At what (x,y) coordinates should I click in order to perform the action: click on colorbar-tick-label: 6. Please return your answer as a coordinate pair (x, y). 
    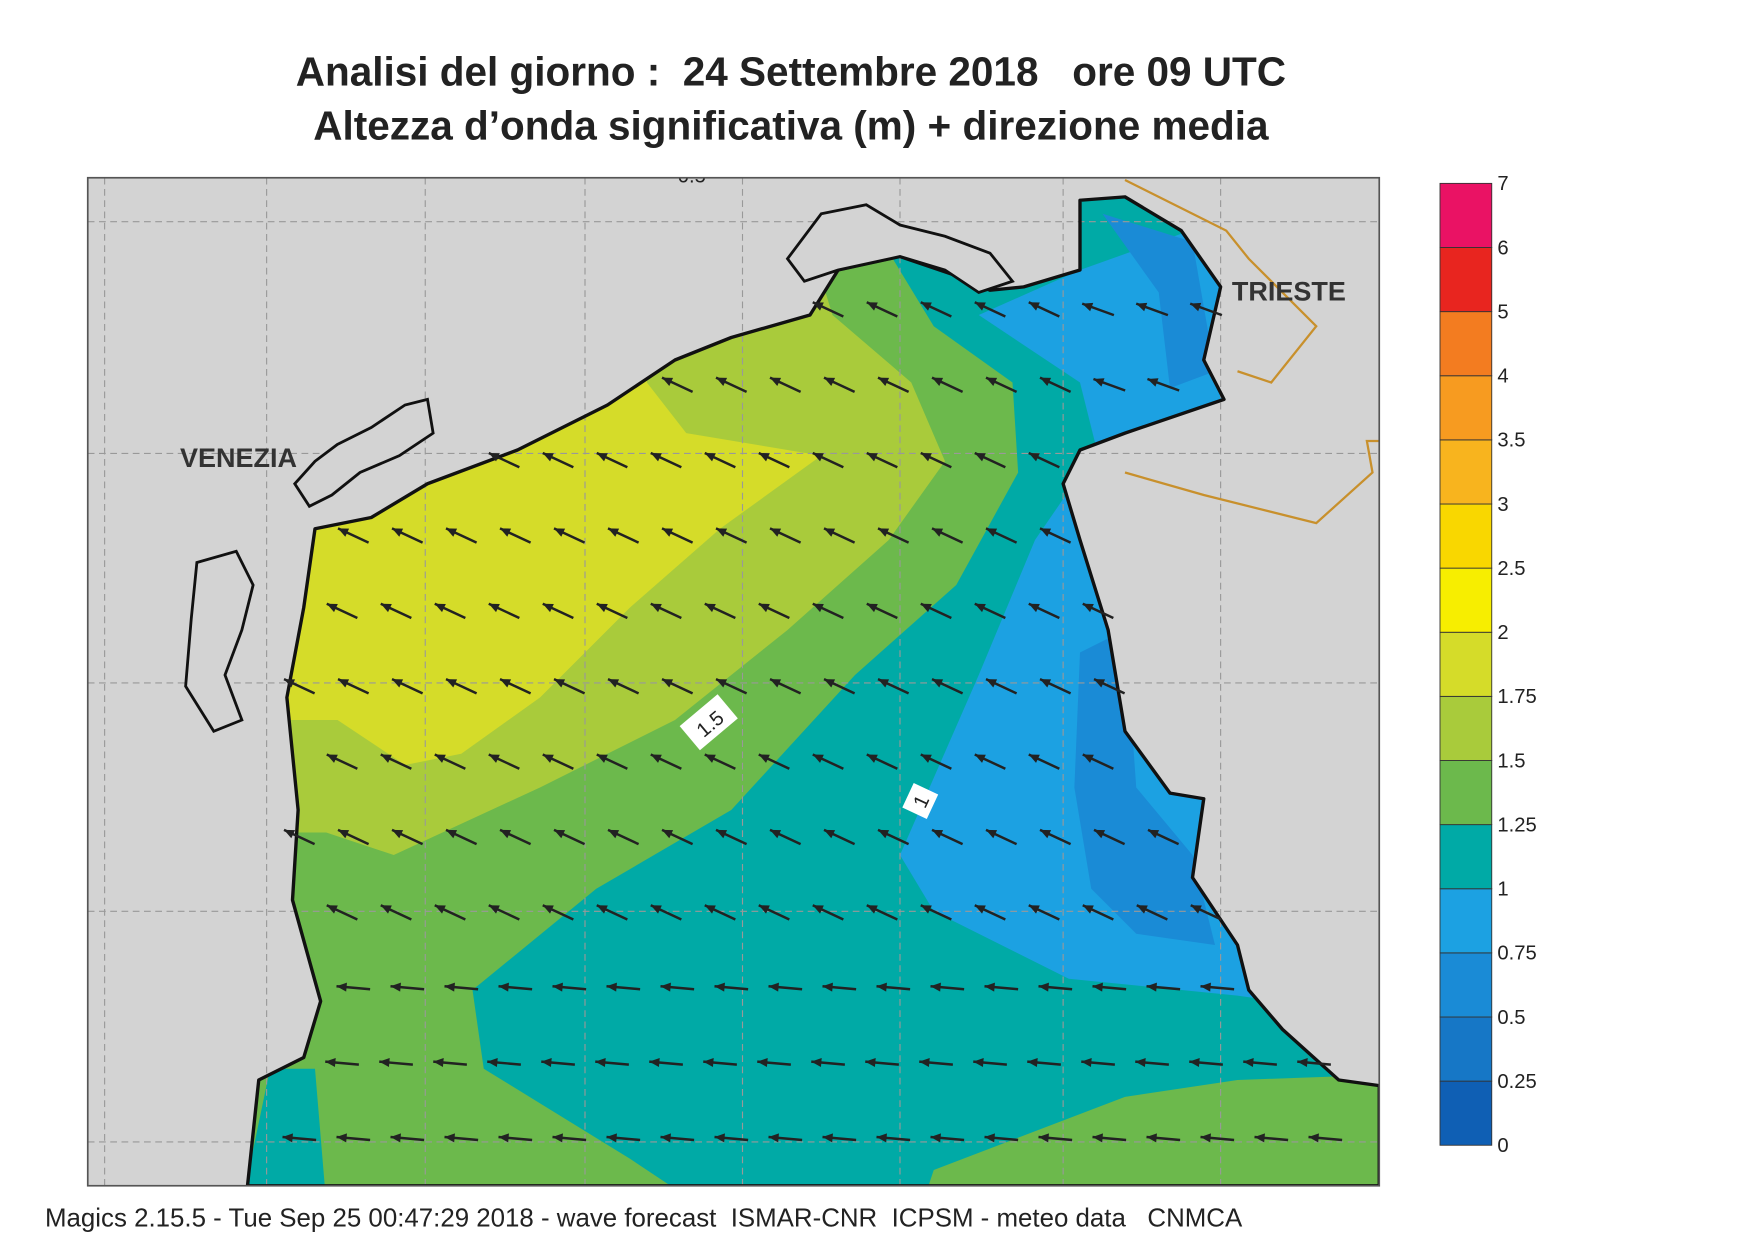
    Looking at the image, I should click on (1502, 248).